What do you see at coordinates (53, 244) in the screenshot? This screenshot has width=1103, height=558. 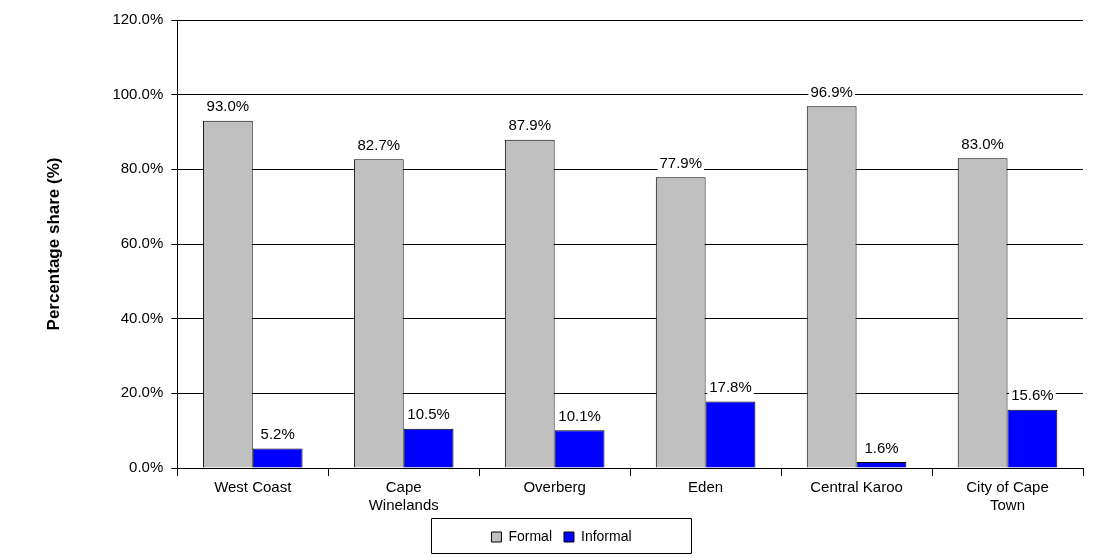 I see `y-axis-title: Percentage share (%)` at bounding box center [53, 244].